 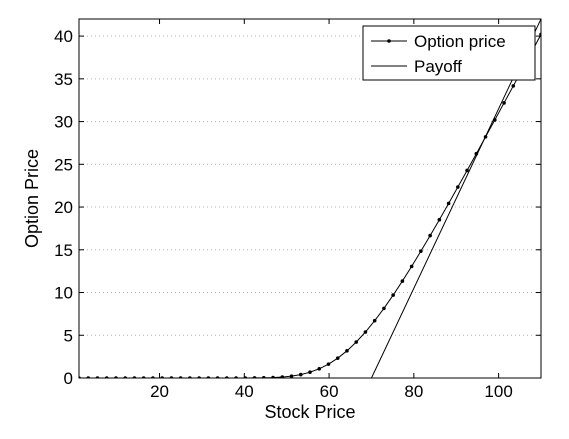 What do you see at coordinates (63, 36) in the screenshot?
I see `y-tick-label: 40` at bounding box center [63, 36].